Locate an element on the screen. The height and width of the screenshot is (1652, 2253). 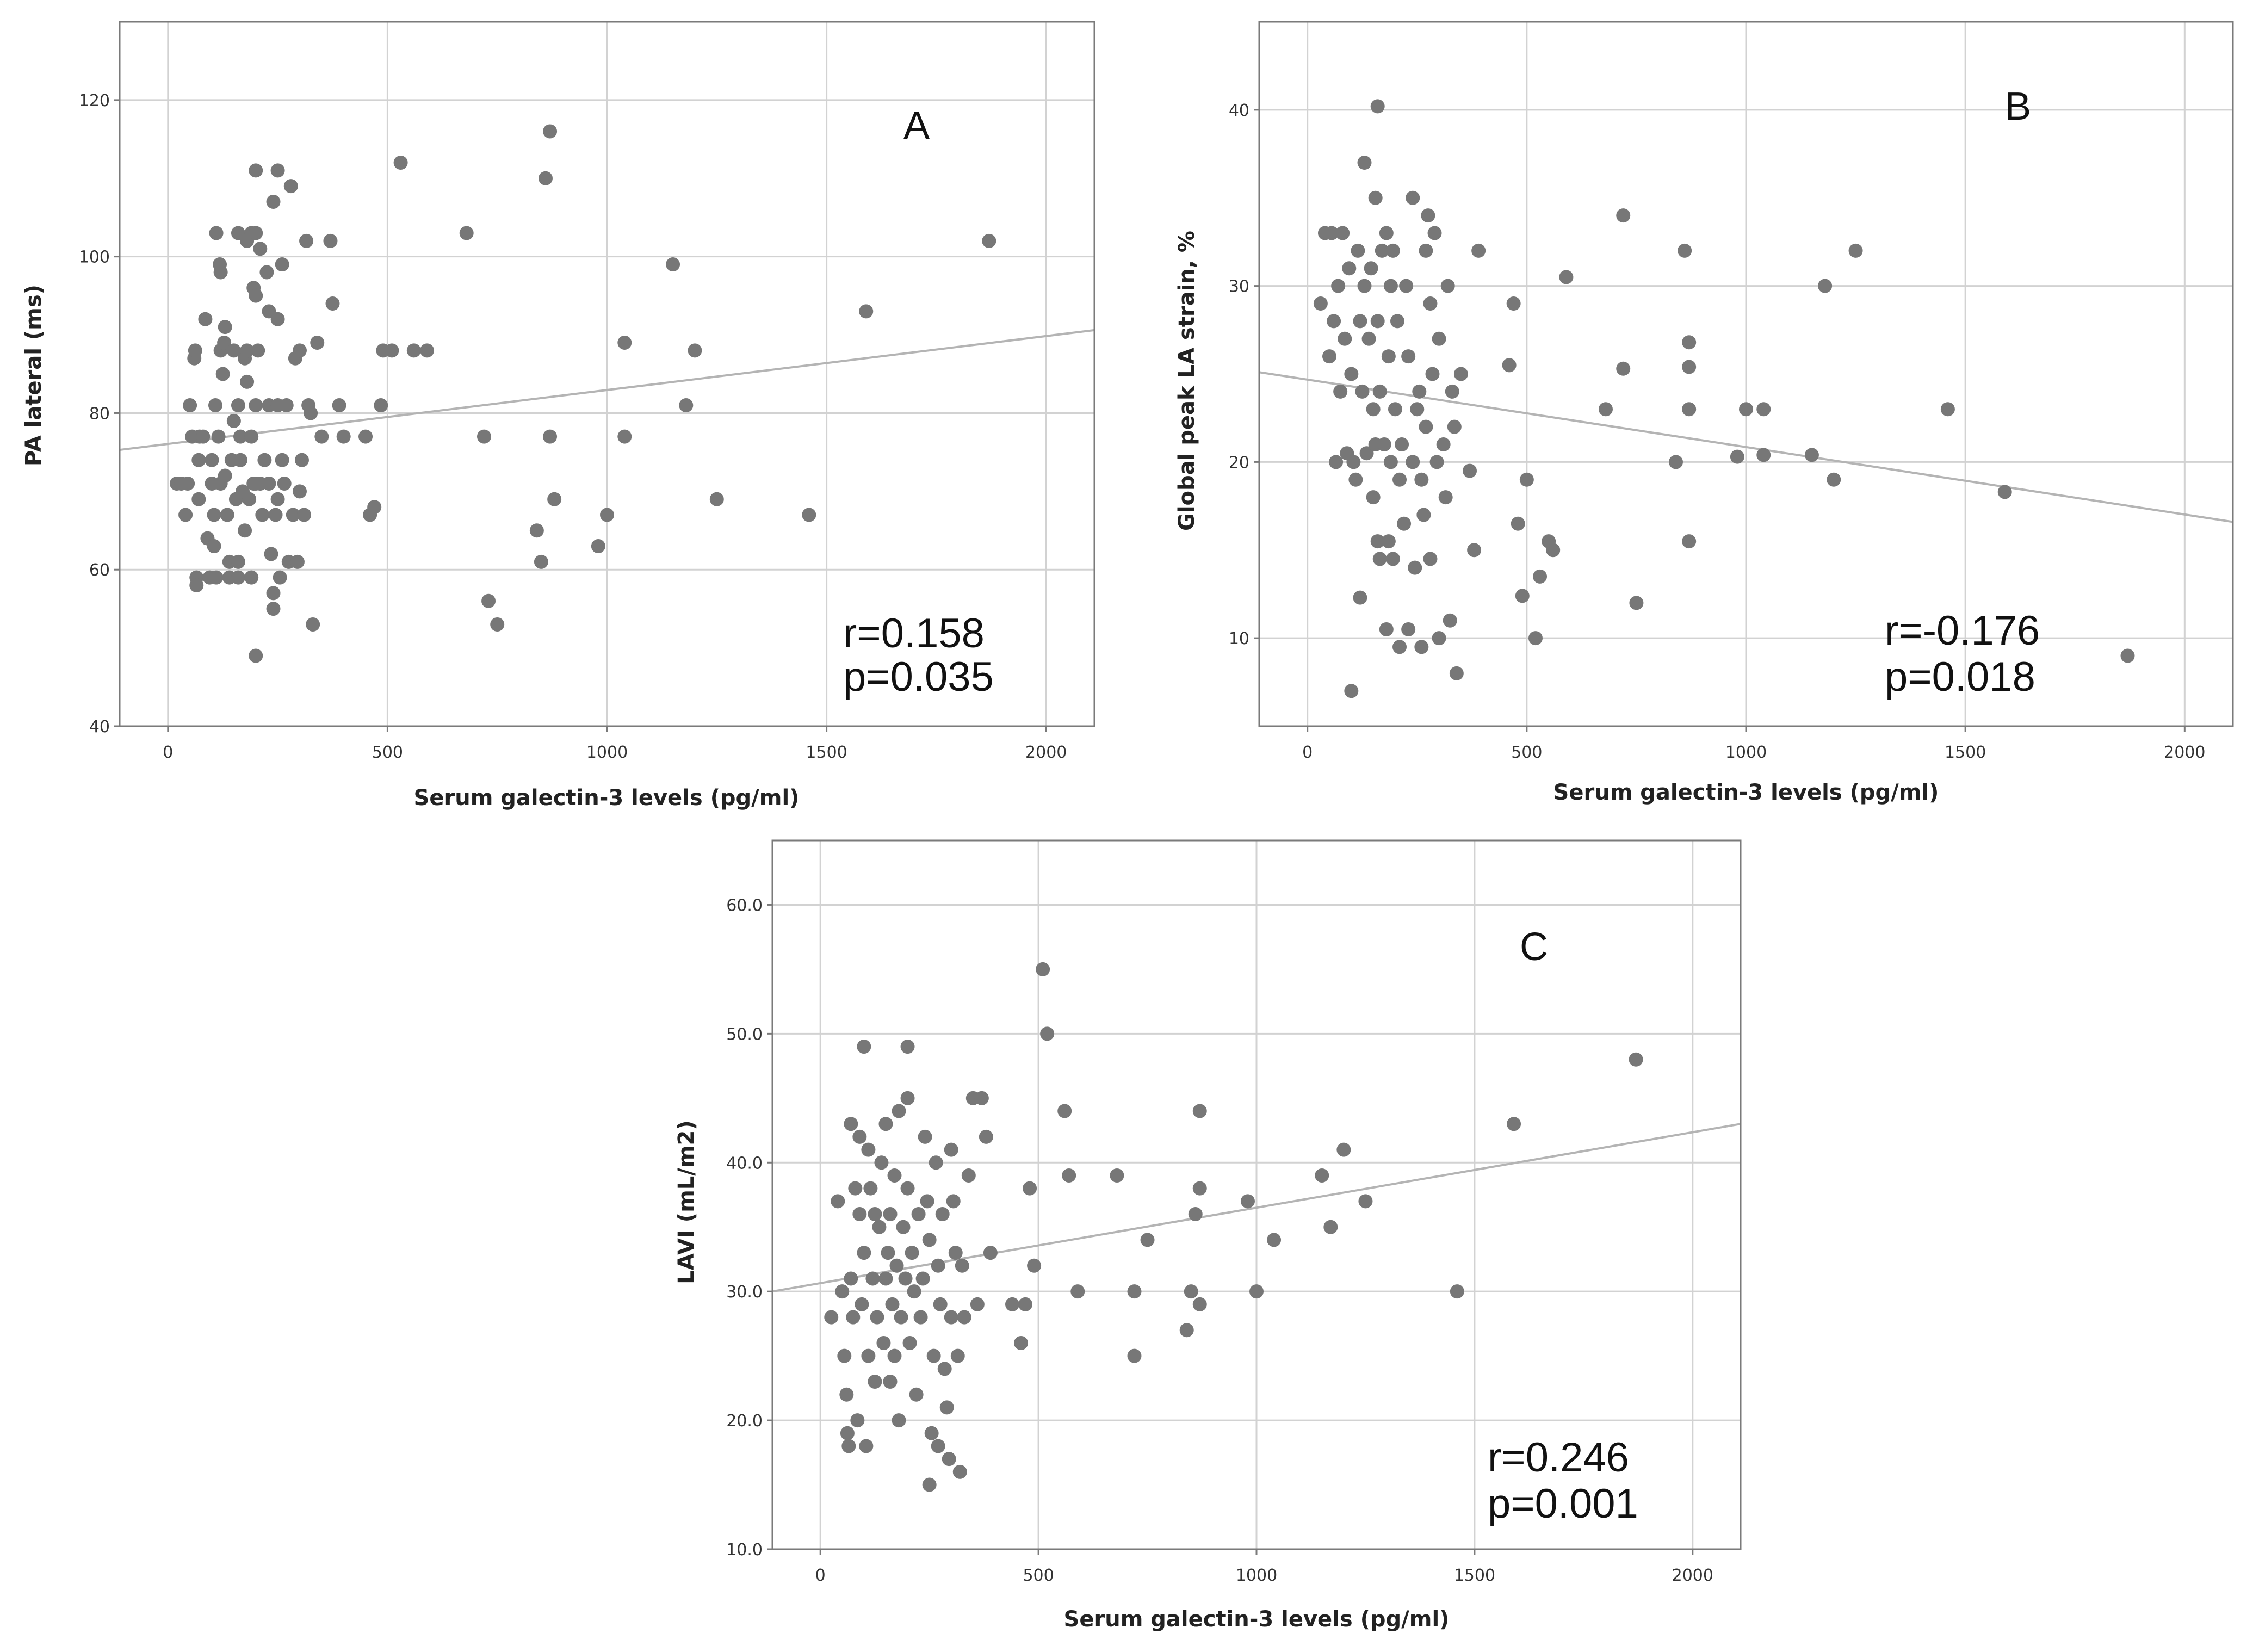
y-tick-label: 10.0 is located at coordinates (744, 1550).